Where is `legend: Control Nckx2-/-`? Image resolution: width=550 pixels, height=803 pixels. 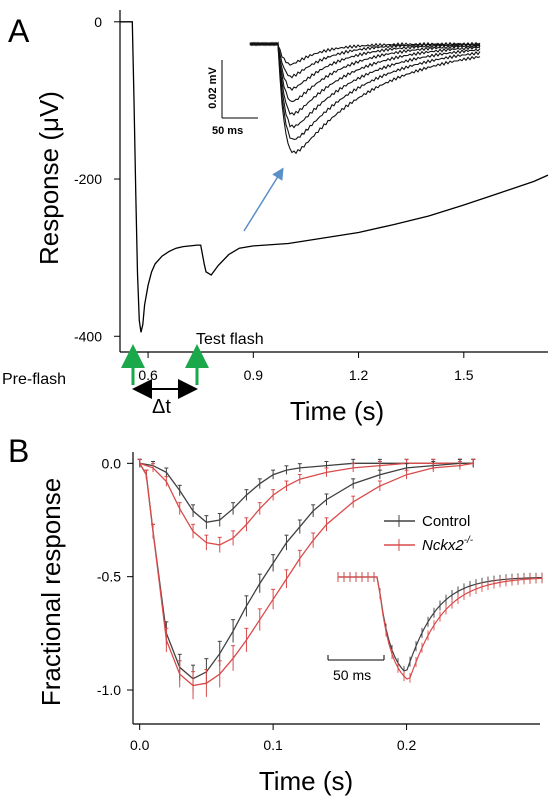
legend: Control Nckx2-/- is located at coordinates (429, 533).